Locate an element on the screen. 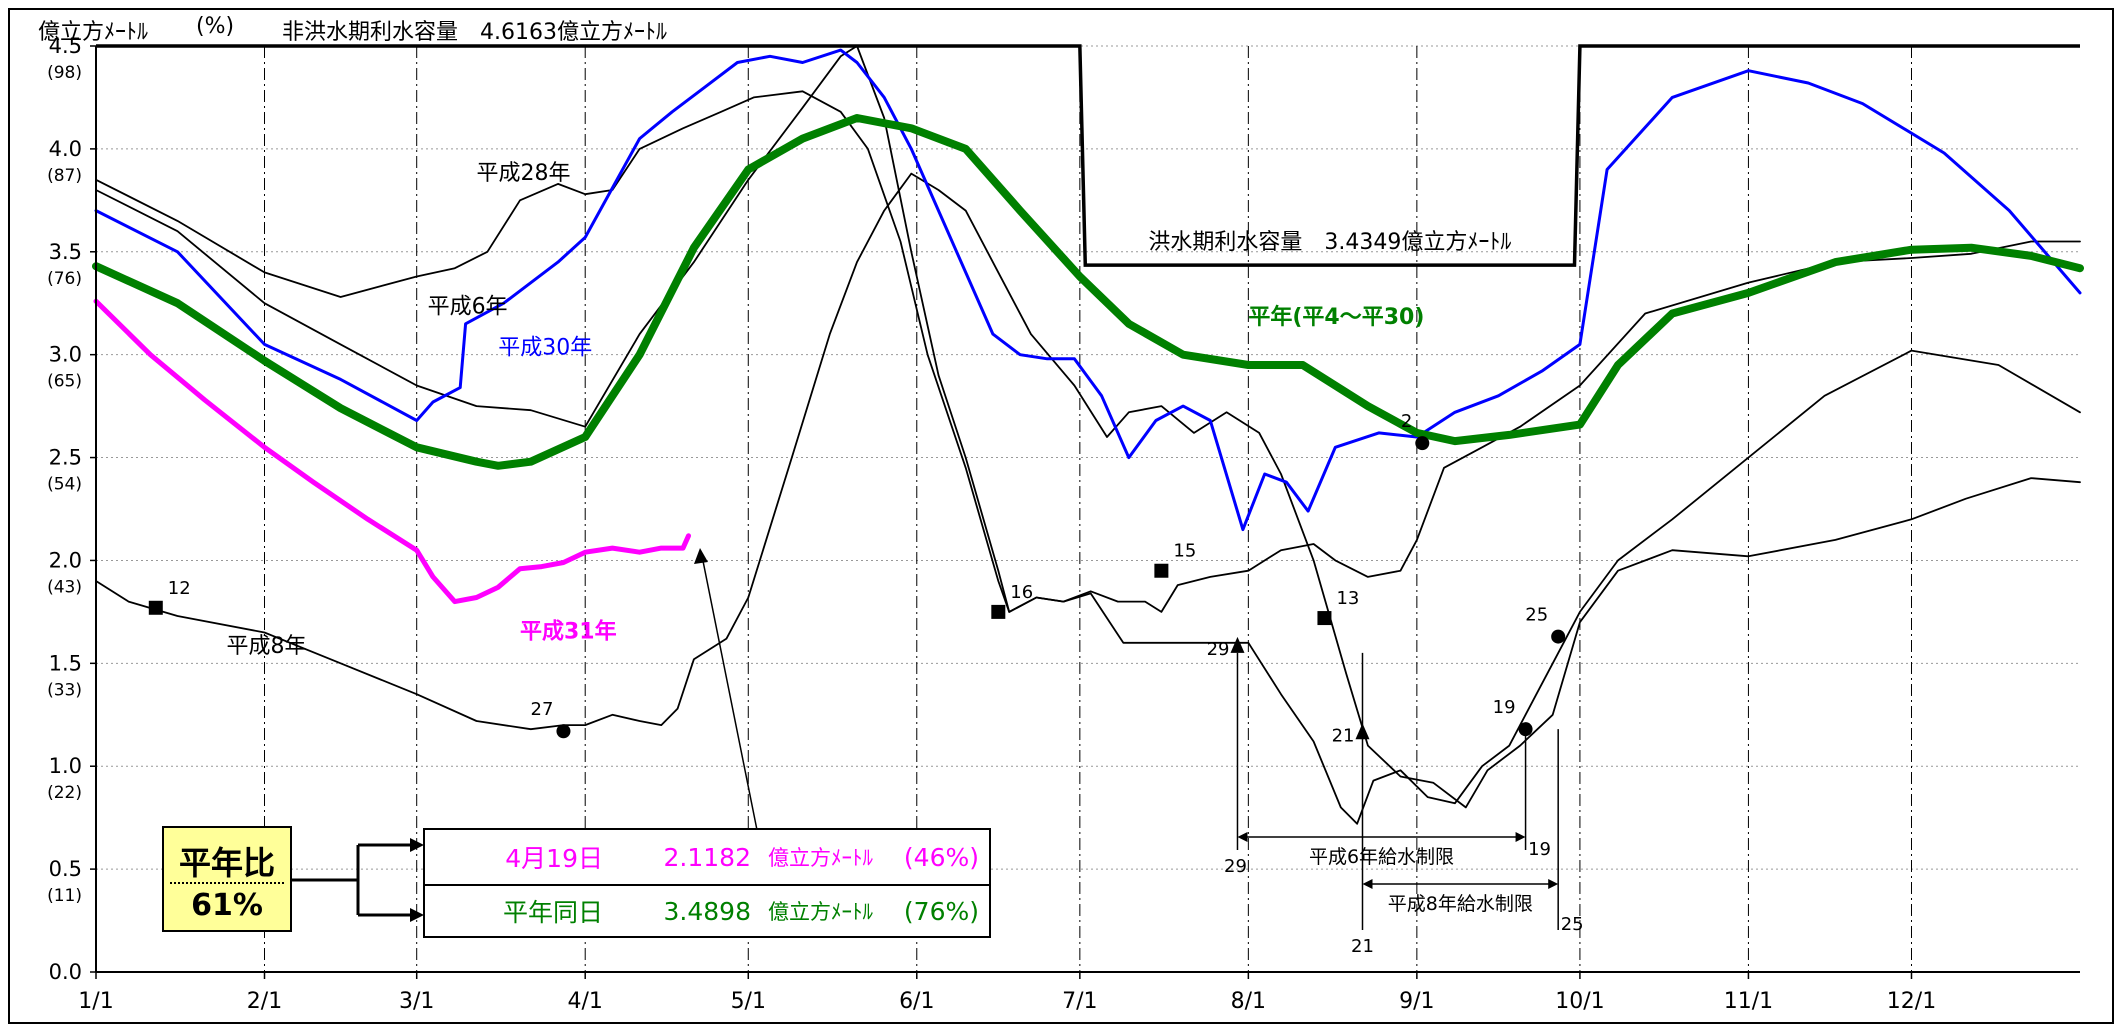  marker-label: 25 is located at coordinates (1536, 615).